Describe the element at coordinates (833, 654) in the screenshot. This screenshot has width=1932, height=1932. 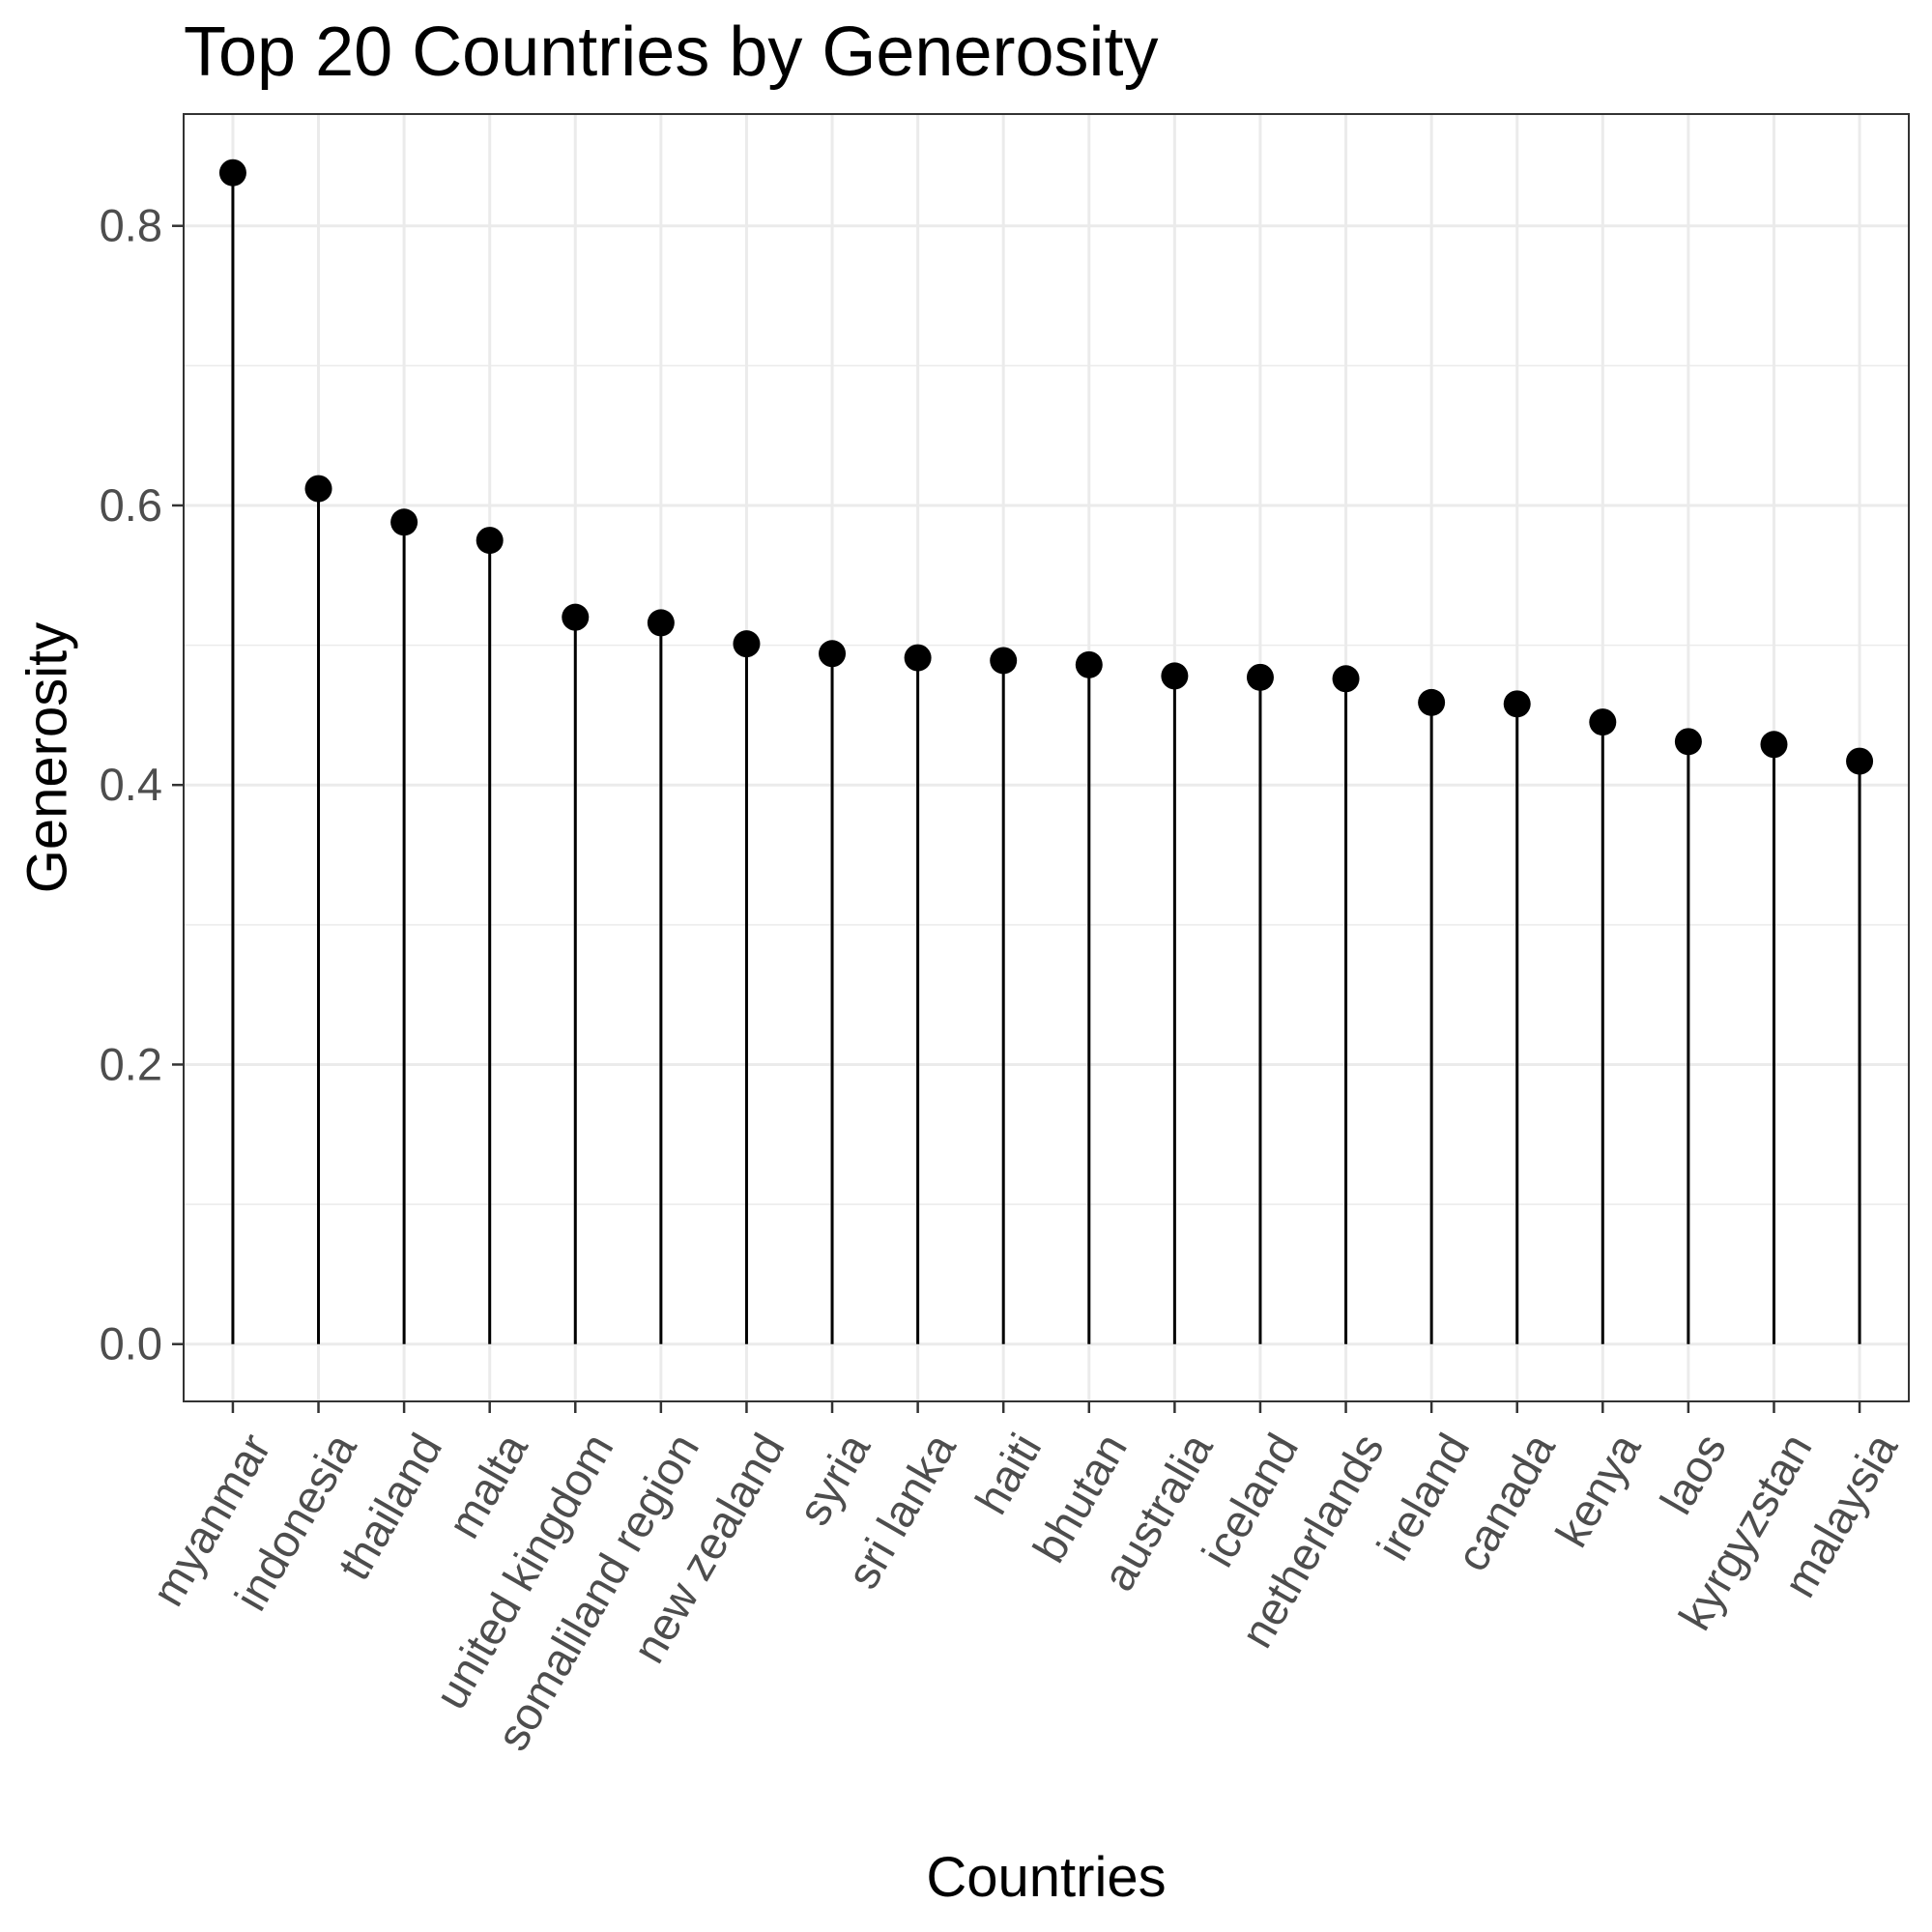
I see `point-syria` at that location.